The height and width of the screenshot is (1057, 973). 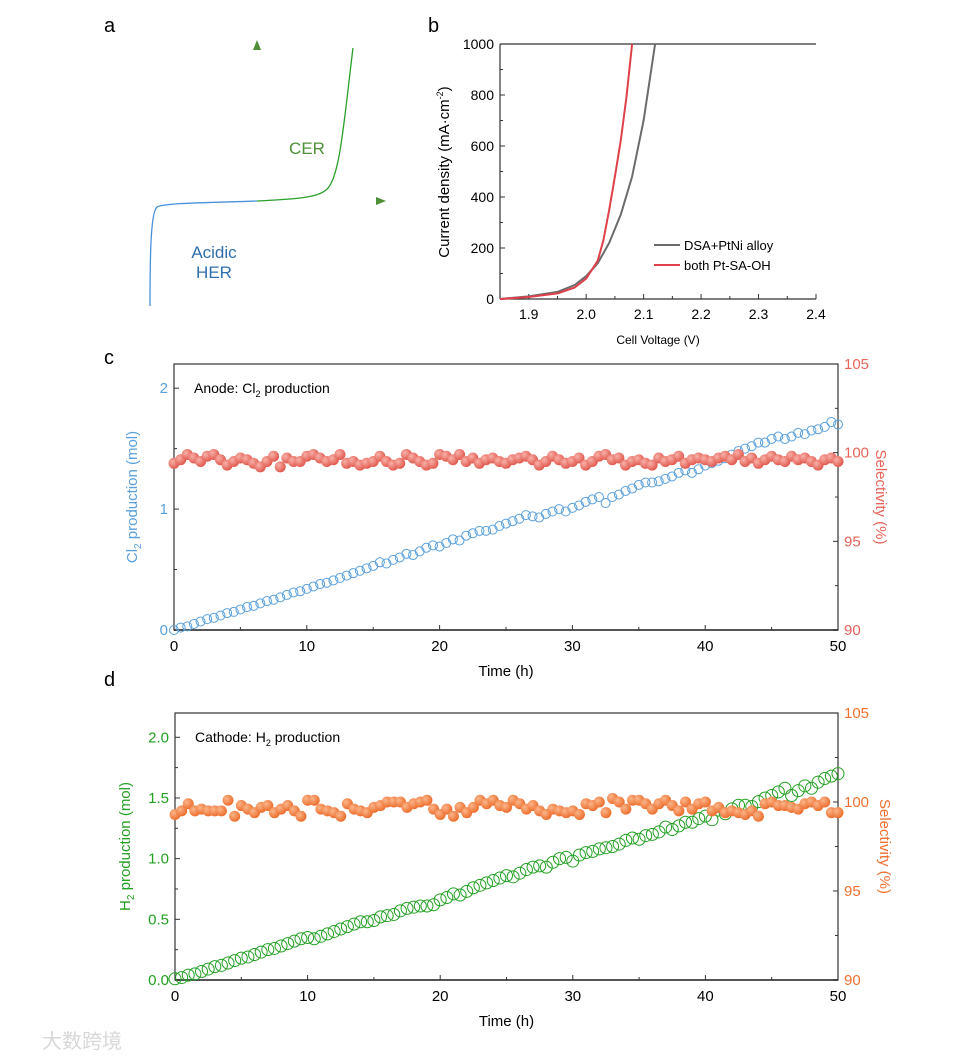 I want to click on y-tick-label: 1000, so click(x=478, y=44).